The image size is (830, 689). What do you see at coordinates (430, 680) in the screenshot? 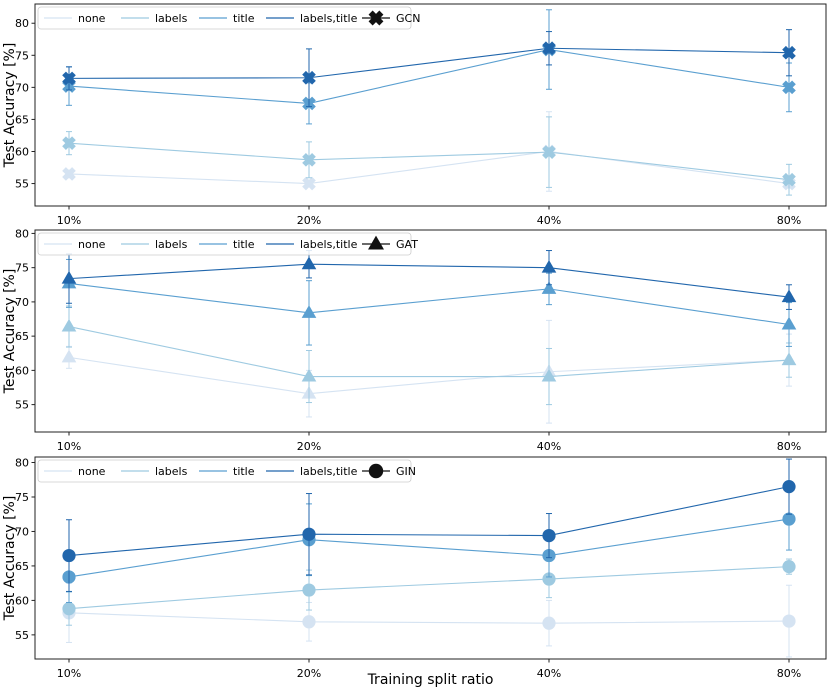
I see `x-axis-label: Training split ratio` at bounding box center [430, 680].